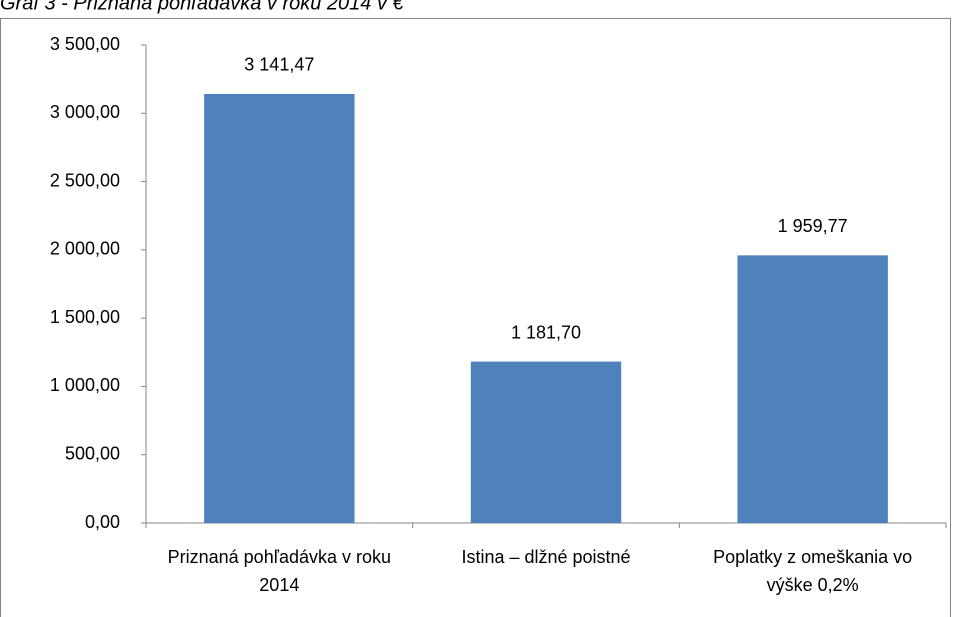 The image size is (958, 617). Describe the element at coordinates (813, 571) in the screenshot. I see `x-tick-label: Poplatky z omeškania vo výške 0,2%` at that location.